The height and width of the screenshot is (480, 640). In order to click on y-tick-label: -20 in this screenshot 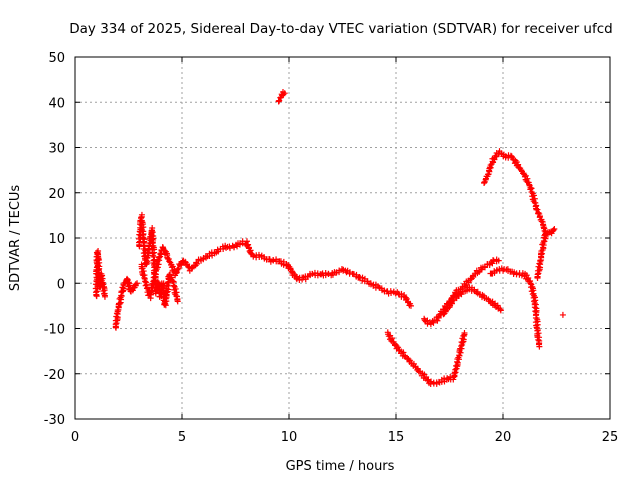, I will do `click(54, 375)`.